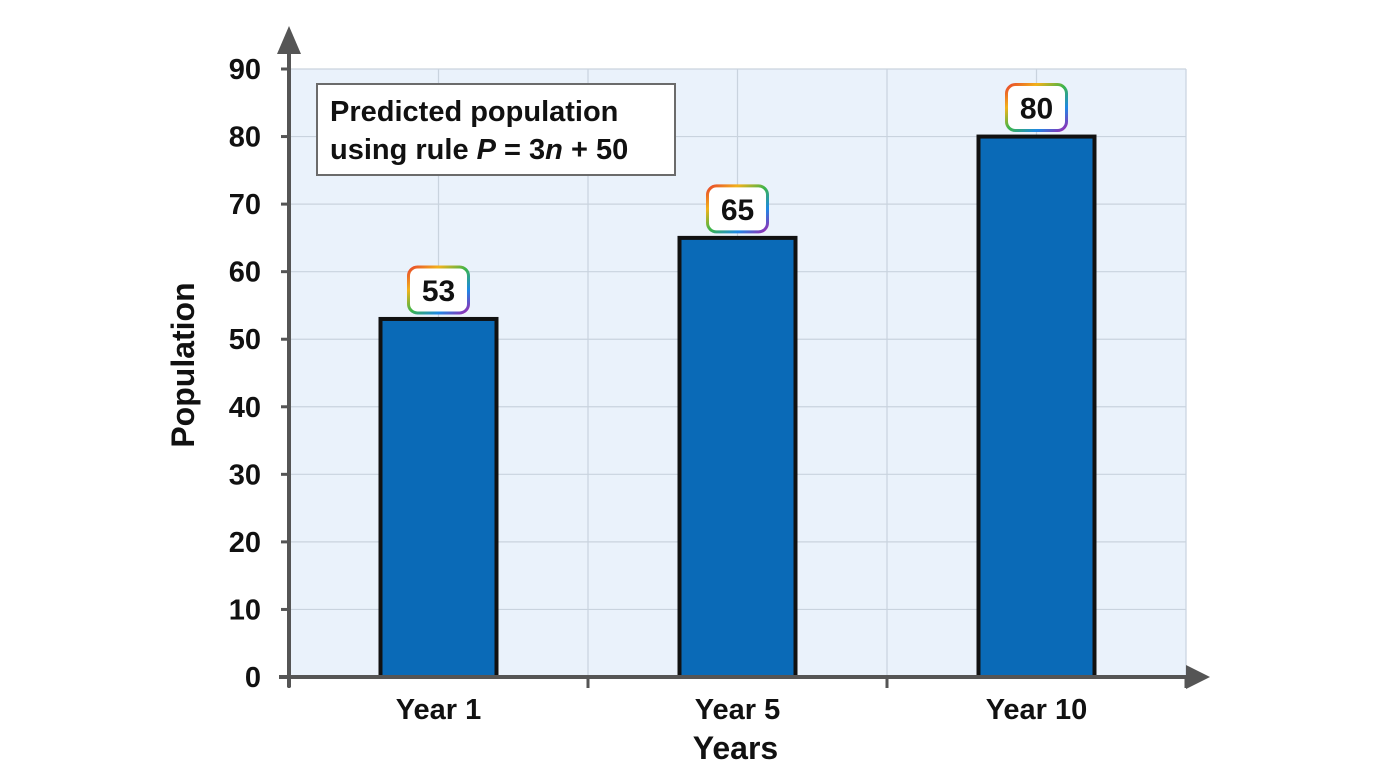 The height and width of the screenshot is (768, 1376). I want to click on y-axis-arrow, so click(289, 40).